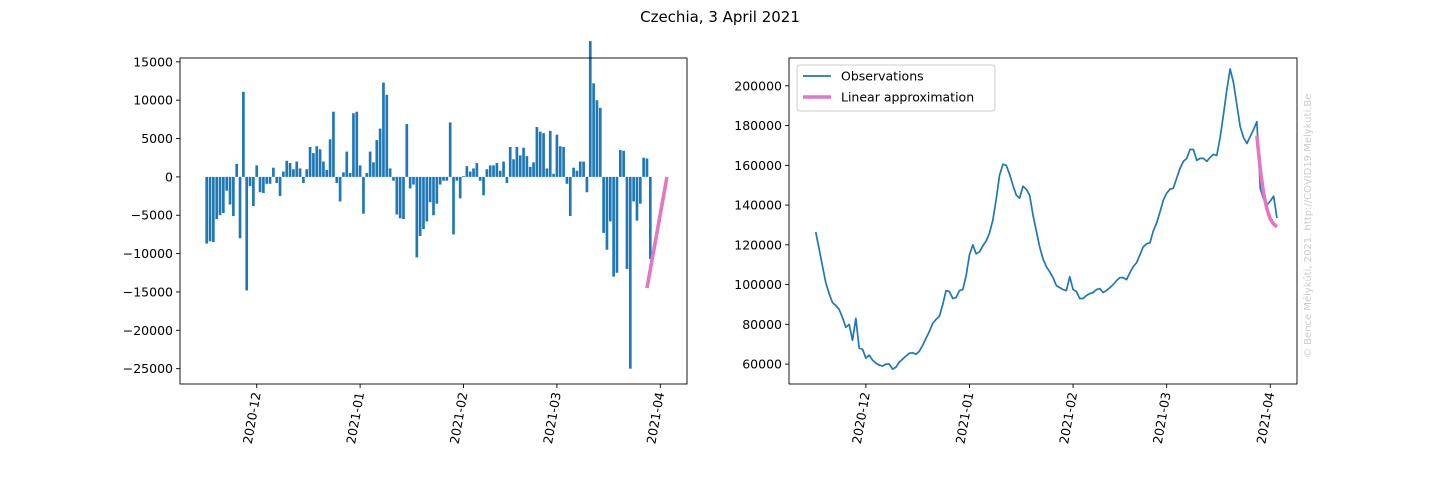 The height and width of the screenshot is (480, 1440). I want to click on right-y-tick-label: 180000, so click(758, 125).